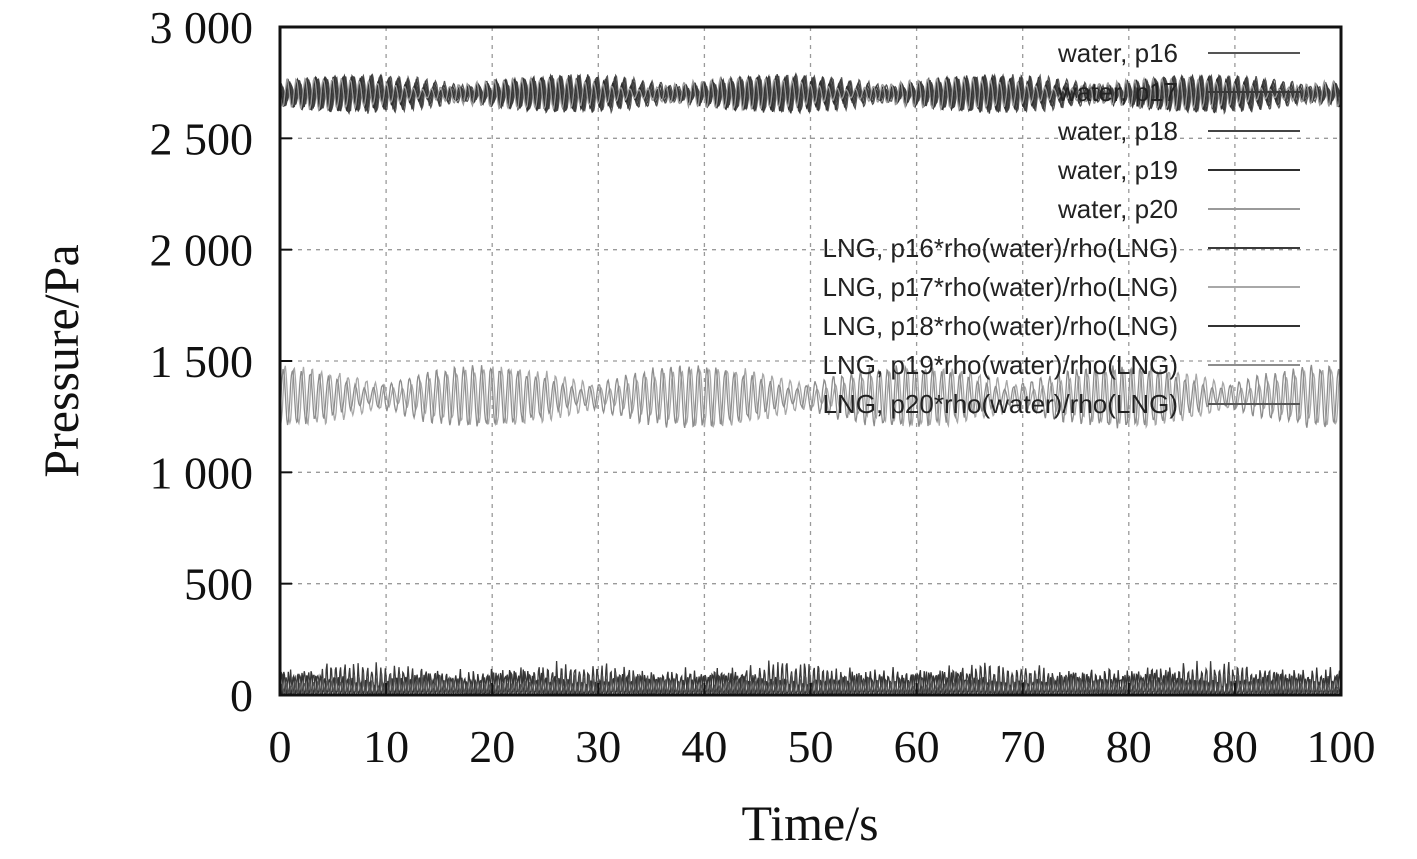 Image resolution: width=1417 pixels, height=859 pixels. I want to click on legend-label: water, p16, so click(1117, 53).